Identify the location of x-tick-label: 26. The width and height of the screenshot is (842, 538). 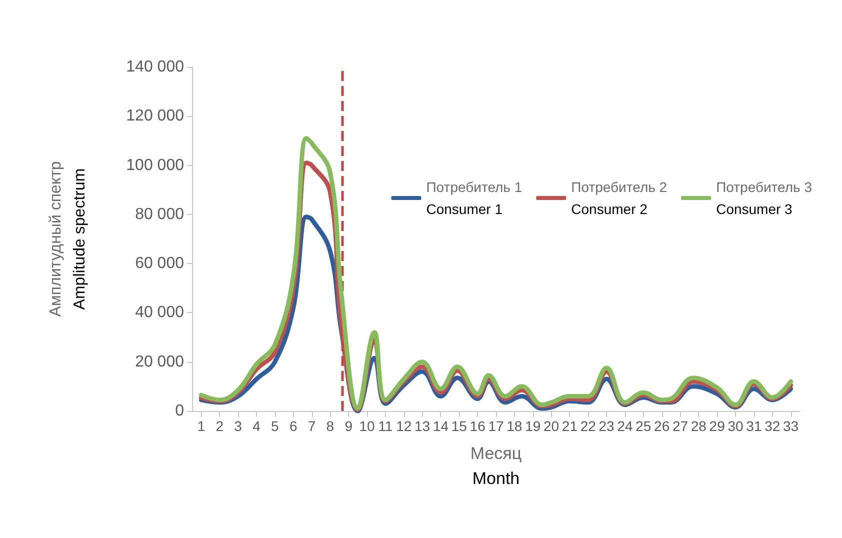
(662, 426).